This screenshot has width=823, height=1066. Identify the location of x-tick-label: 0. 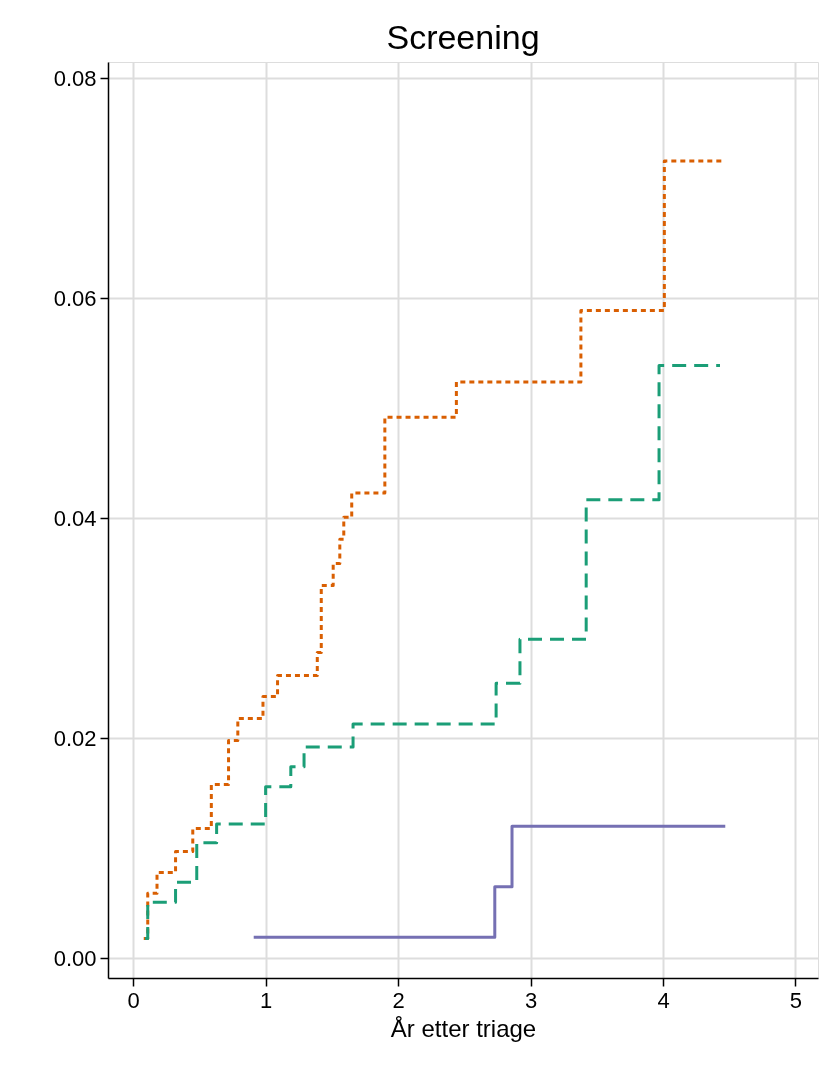
(133, 1000).